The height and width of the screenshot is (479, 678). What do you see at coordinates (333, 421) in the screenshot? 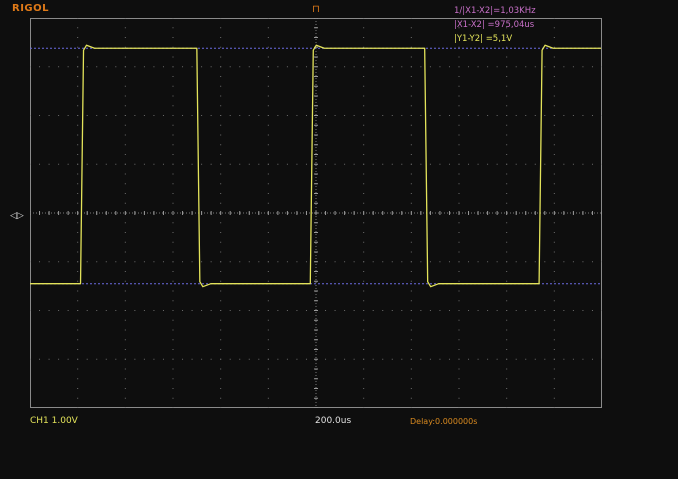
I see `timebase-label: 200.0us` at bounding box center [333, 421].